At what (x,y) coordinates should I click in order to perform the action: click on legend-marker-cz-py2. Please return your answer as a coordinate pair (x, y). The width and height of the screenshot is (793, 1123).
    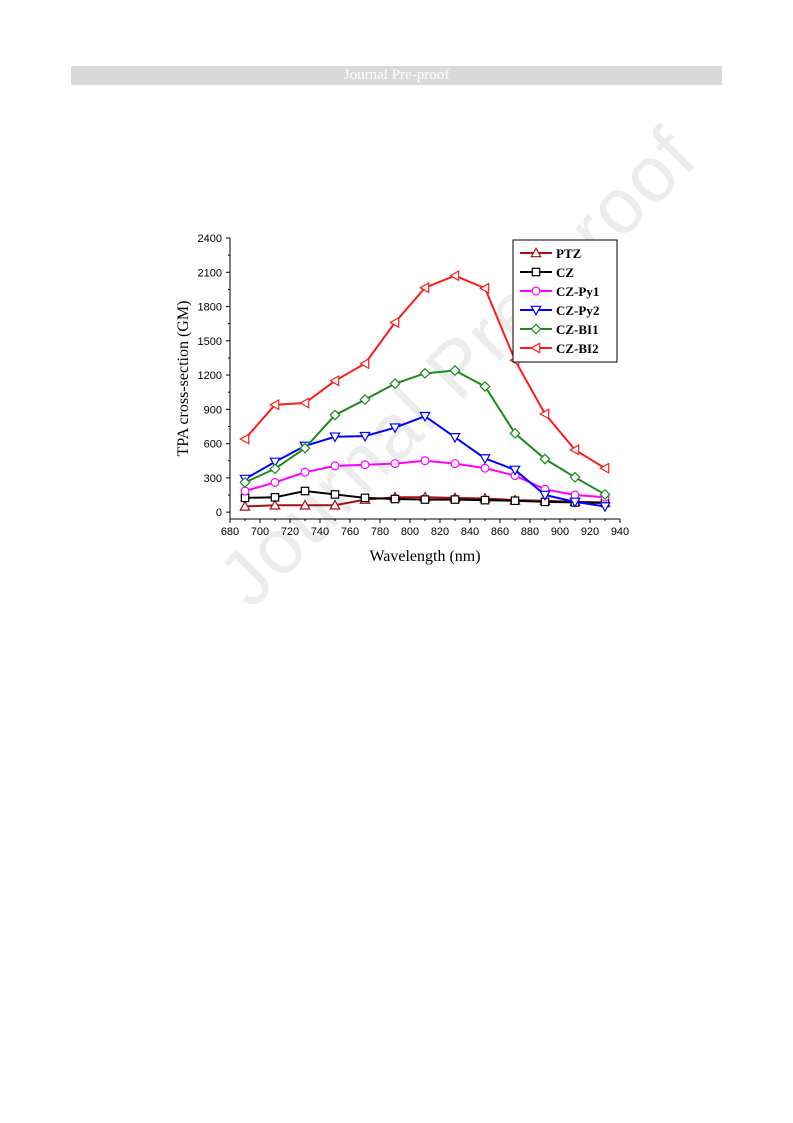
    Looking at the image, I should click on (536, 310).